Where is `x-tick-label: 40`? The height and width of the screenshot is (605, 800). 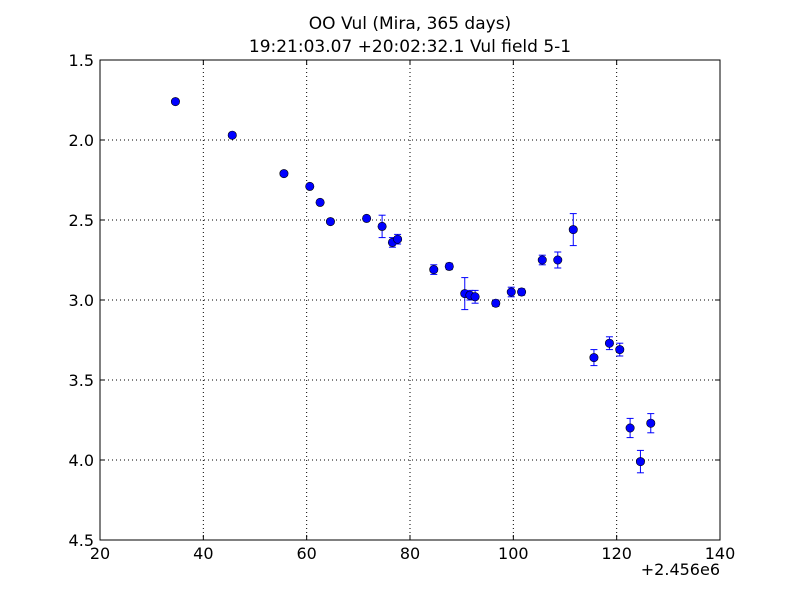
x-tick-label: 40 is located at coordinates (203, 553).